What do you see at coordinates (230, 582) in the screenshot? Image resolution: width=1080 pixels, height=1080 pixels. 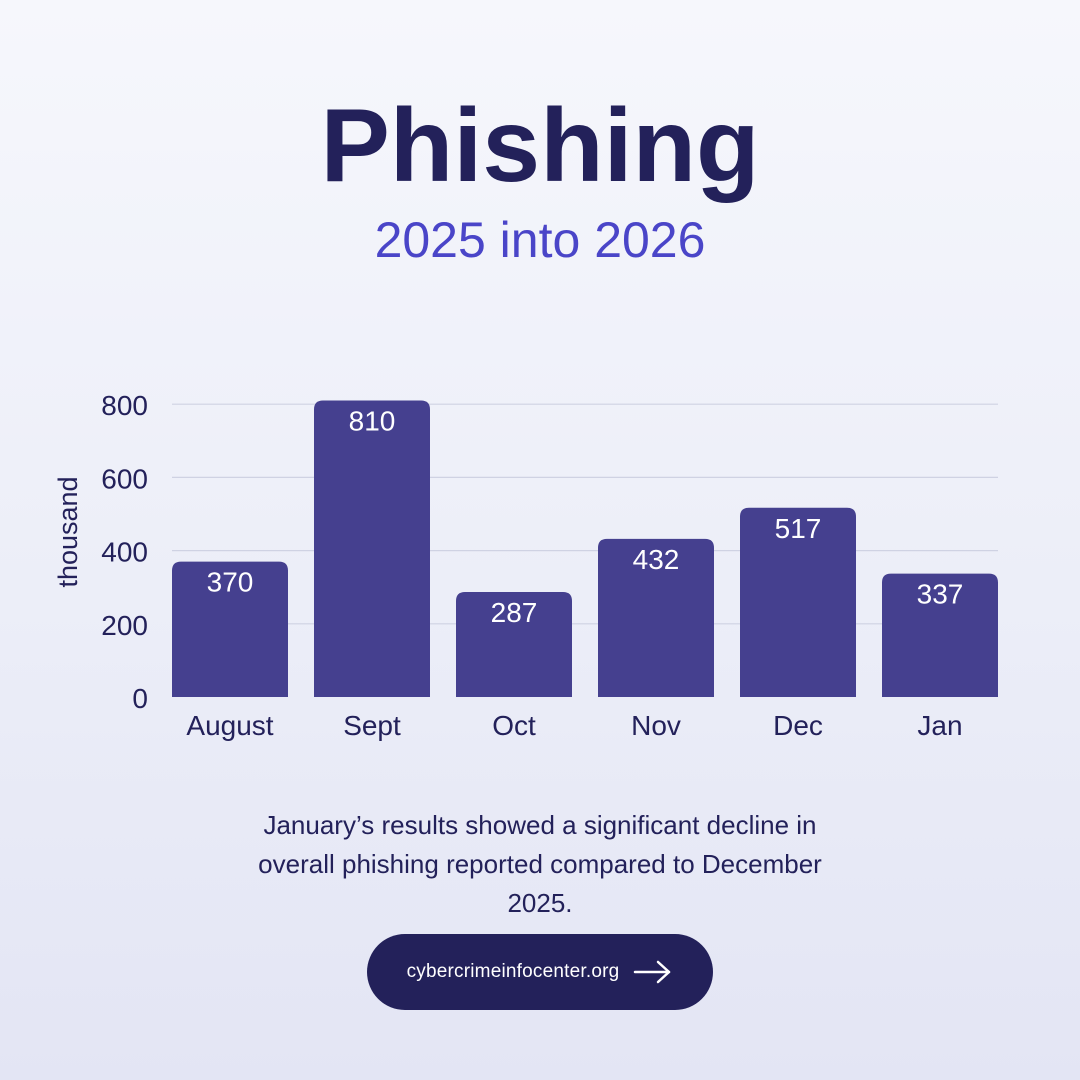 I see `bar-value-label: 370` at bounding box center [230, 582].